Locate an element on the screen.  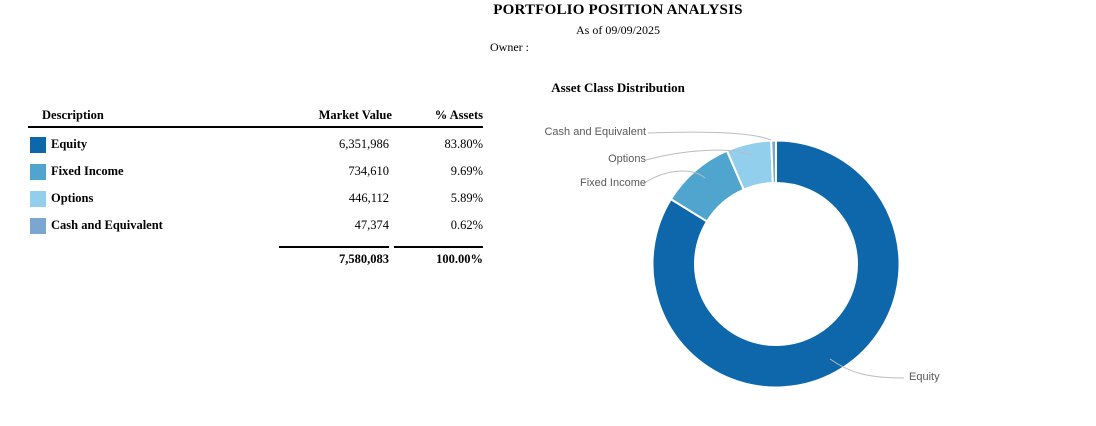
col-header-market-value: Market Value is located at coordinates (355, 115).